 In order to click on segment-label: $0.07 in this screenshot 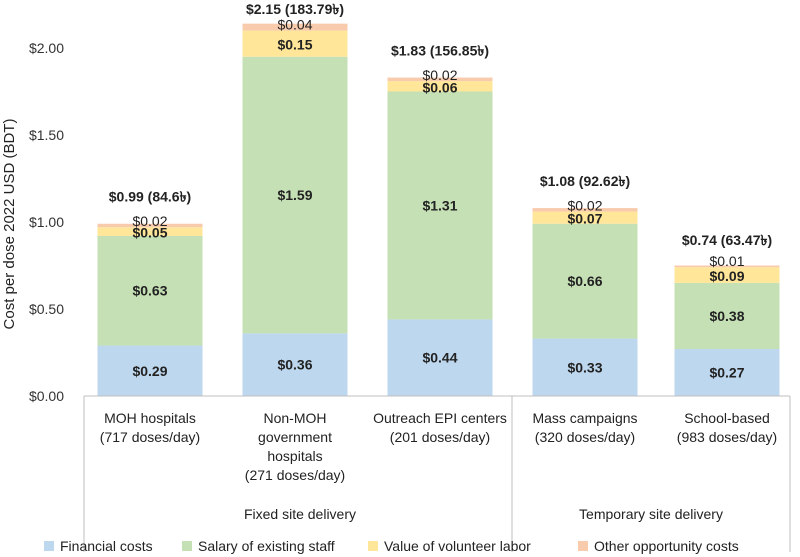, I will do `click(584, 219)`.